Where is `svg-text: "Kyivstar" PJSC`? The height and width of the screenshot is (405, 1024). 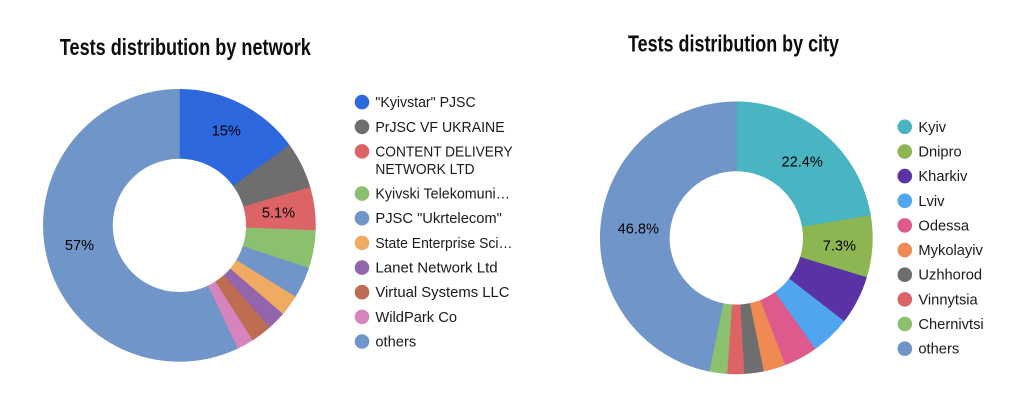 svg-text: "Kyivstar" PJSC is located at coordinates (425, 103).